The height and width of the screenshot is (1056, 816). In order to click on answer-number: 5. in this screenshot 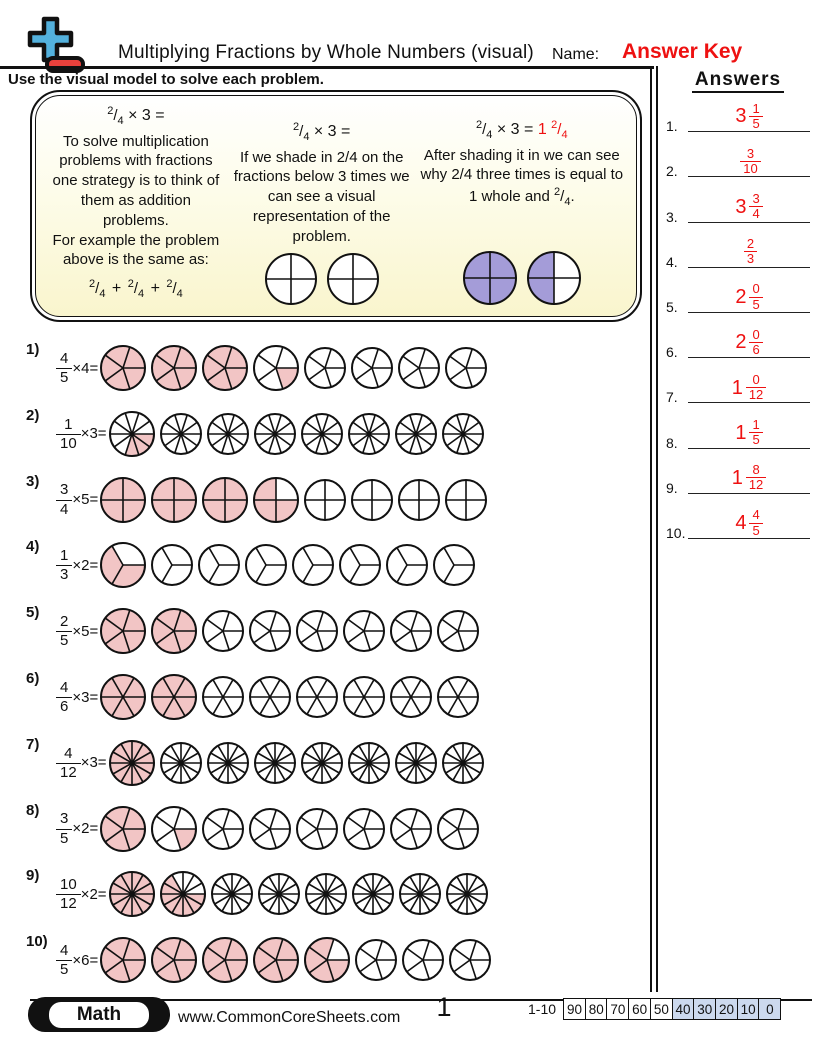, I will do `click(672, 306)`.